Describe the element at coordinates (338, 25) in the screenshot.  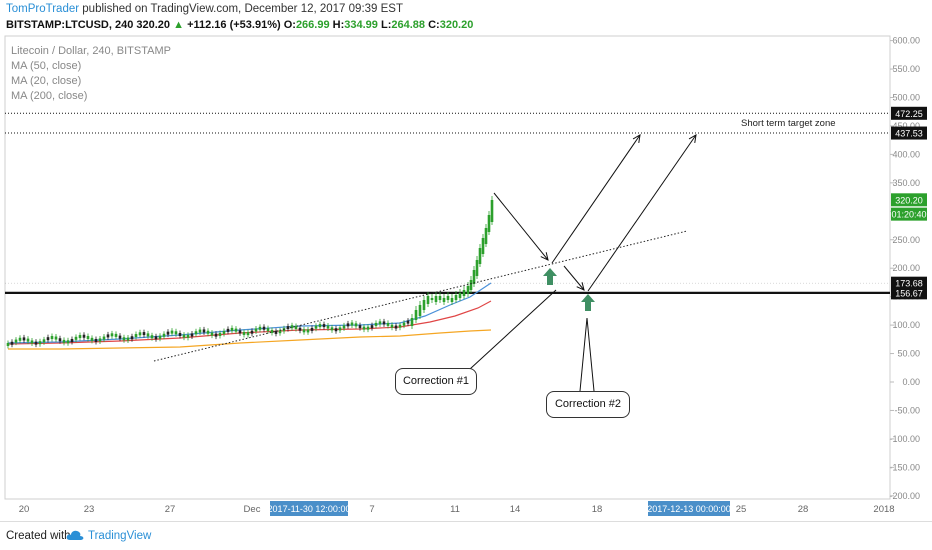
I see `high-label: H:` at that location.